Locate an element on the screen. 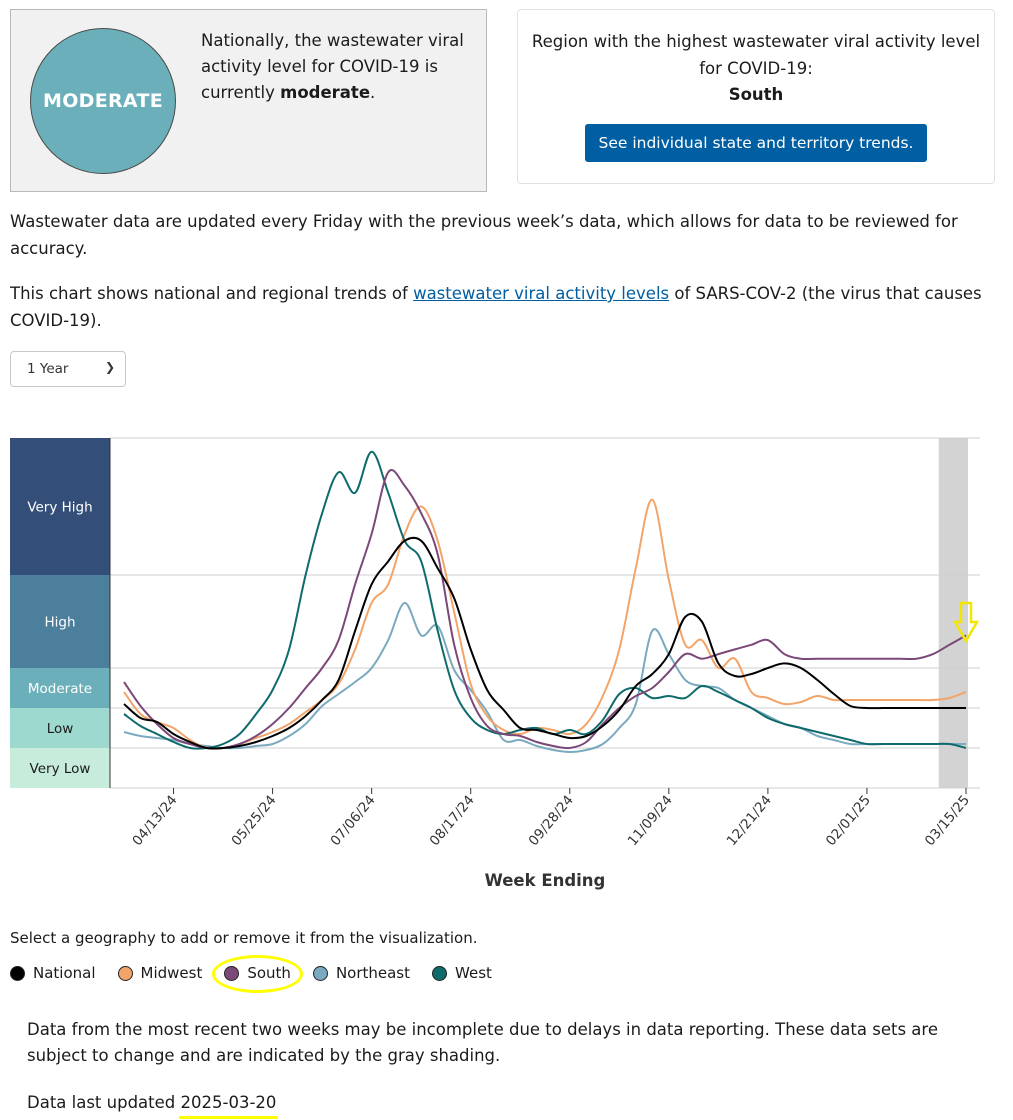 The height and width of the screenshot is (1120, 1013). level-band-very-low is located at coordinates (60, 768).